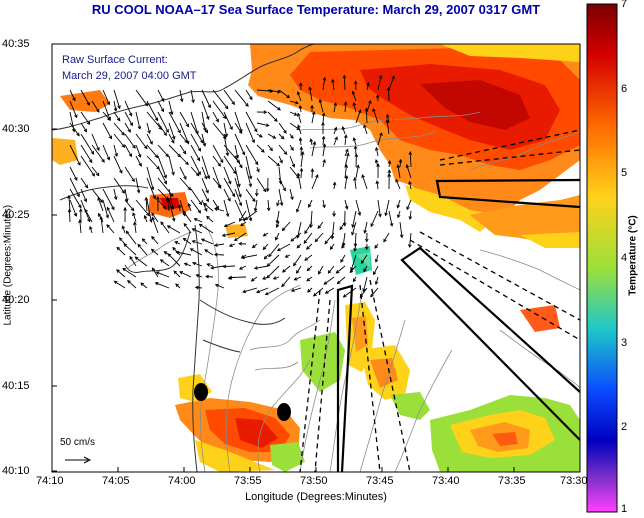 The height and width of the screenshot is (518, 644). I want to click on y-tick: 40:10, so click(16, 471).